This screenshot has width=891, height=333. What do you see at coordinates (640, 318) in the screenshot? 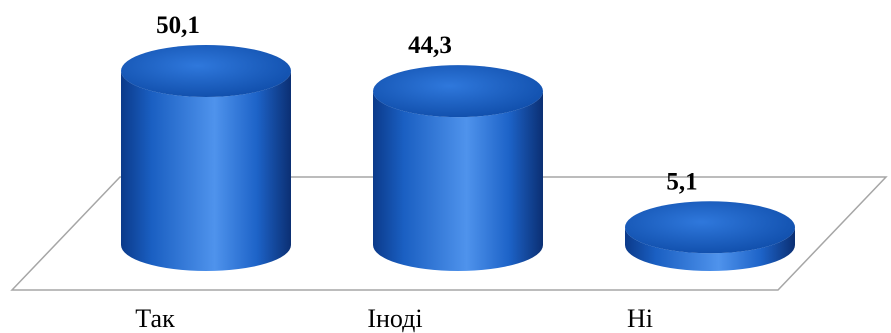
I see `x-tick-label-3: Ні` at bounding box center [640, 318].